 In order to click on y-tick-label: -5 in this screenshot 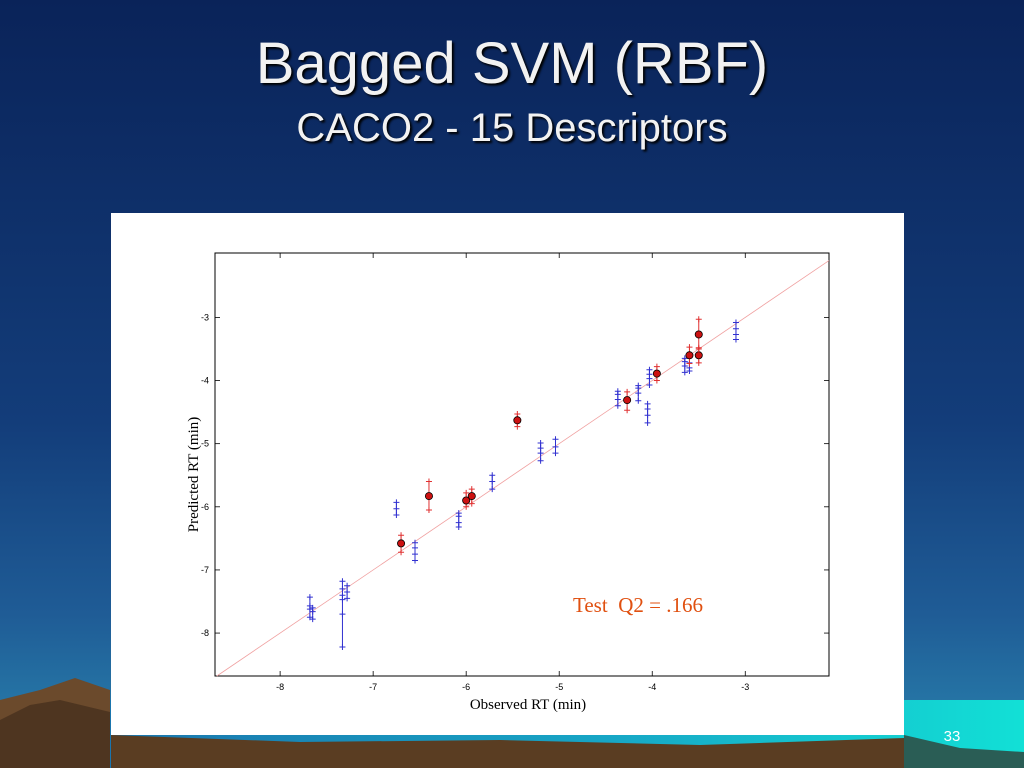, I will do `click(205, 444)`.